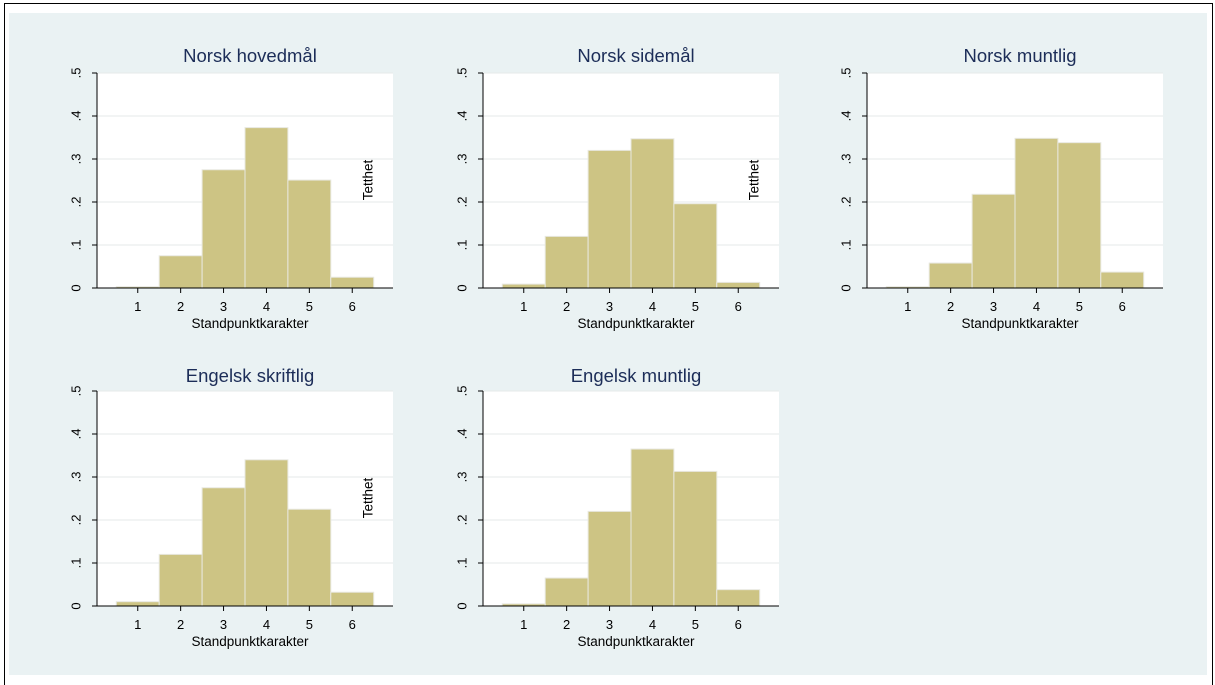 Image resolution: width=1215 pixels, height=685 pixels. I want to click on panel-title: Engelsk skriftlig, so click(250, 375).